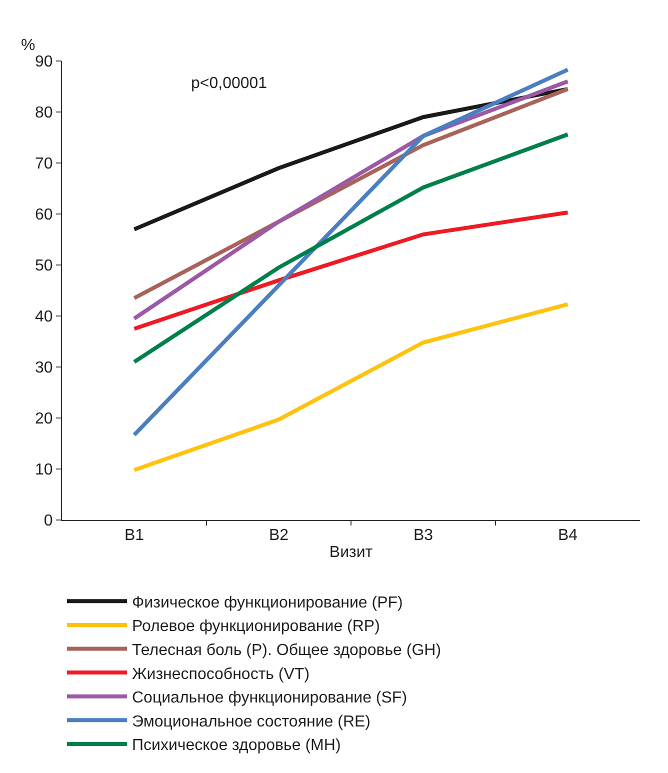 Image resolution: width=668 pixels, height=773 pixels. I want to click on x-axis-title: Визит, so click(351, 552).